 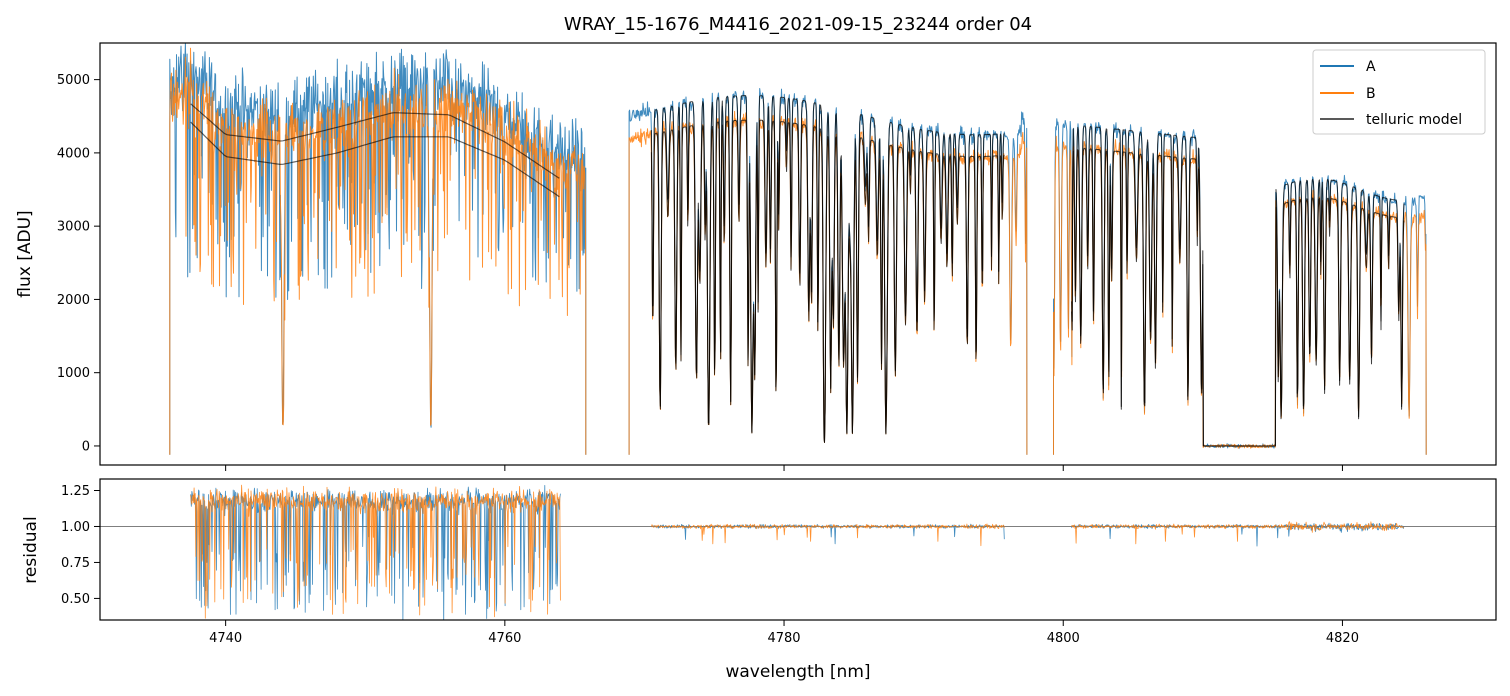 I want to click on y-tick-label: 5000, so click(x=73, y=80).